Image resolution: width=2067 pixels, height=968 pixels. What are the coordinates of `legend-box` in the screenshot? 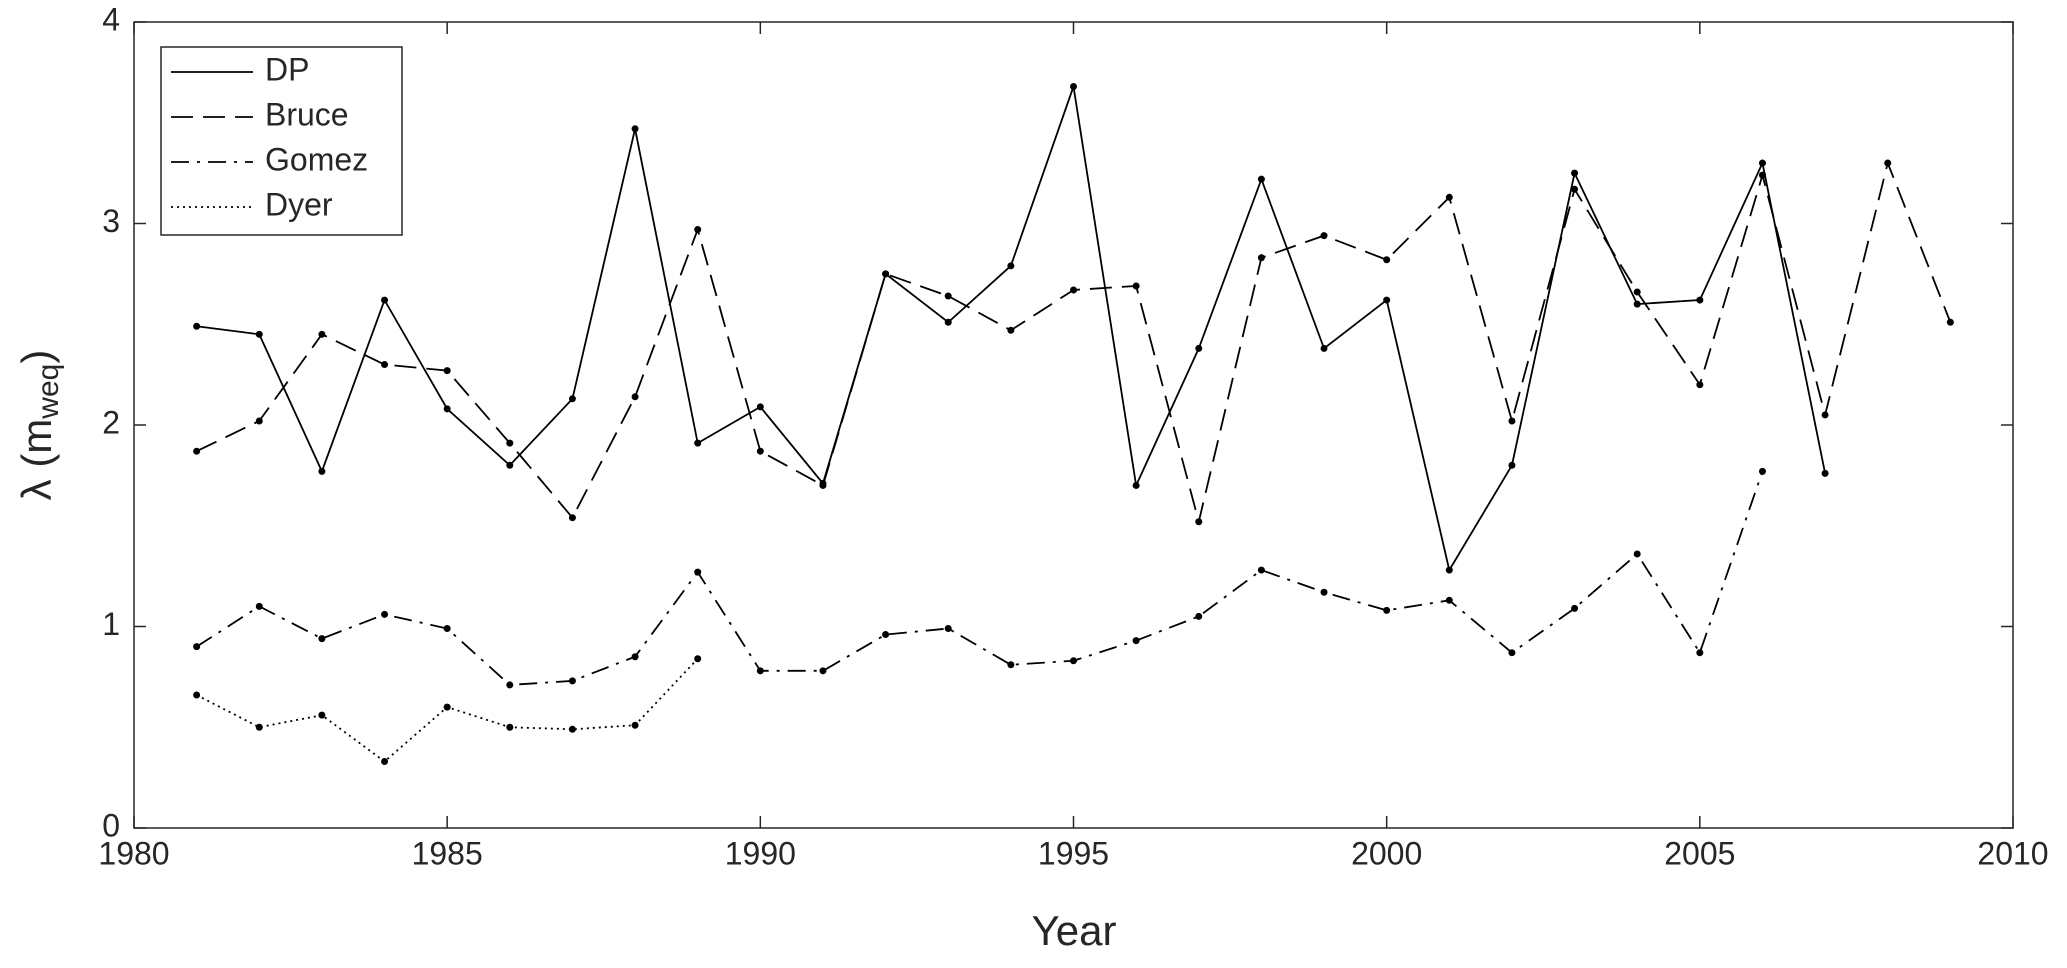 It's located at (281, 141).